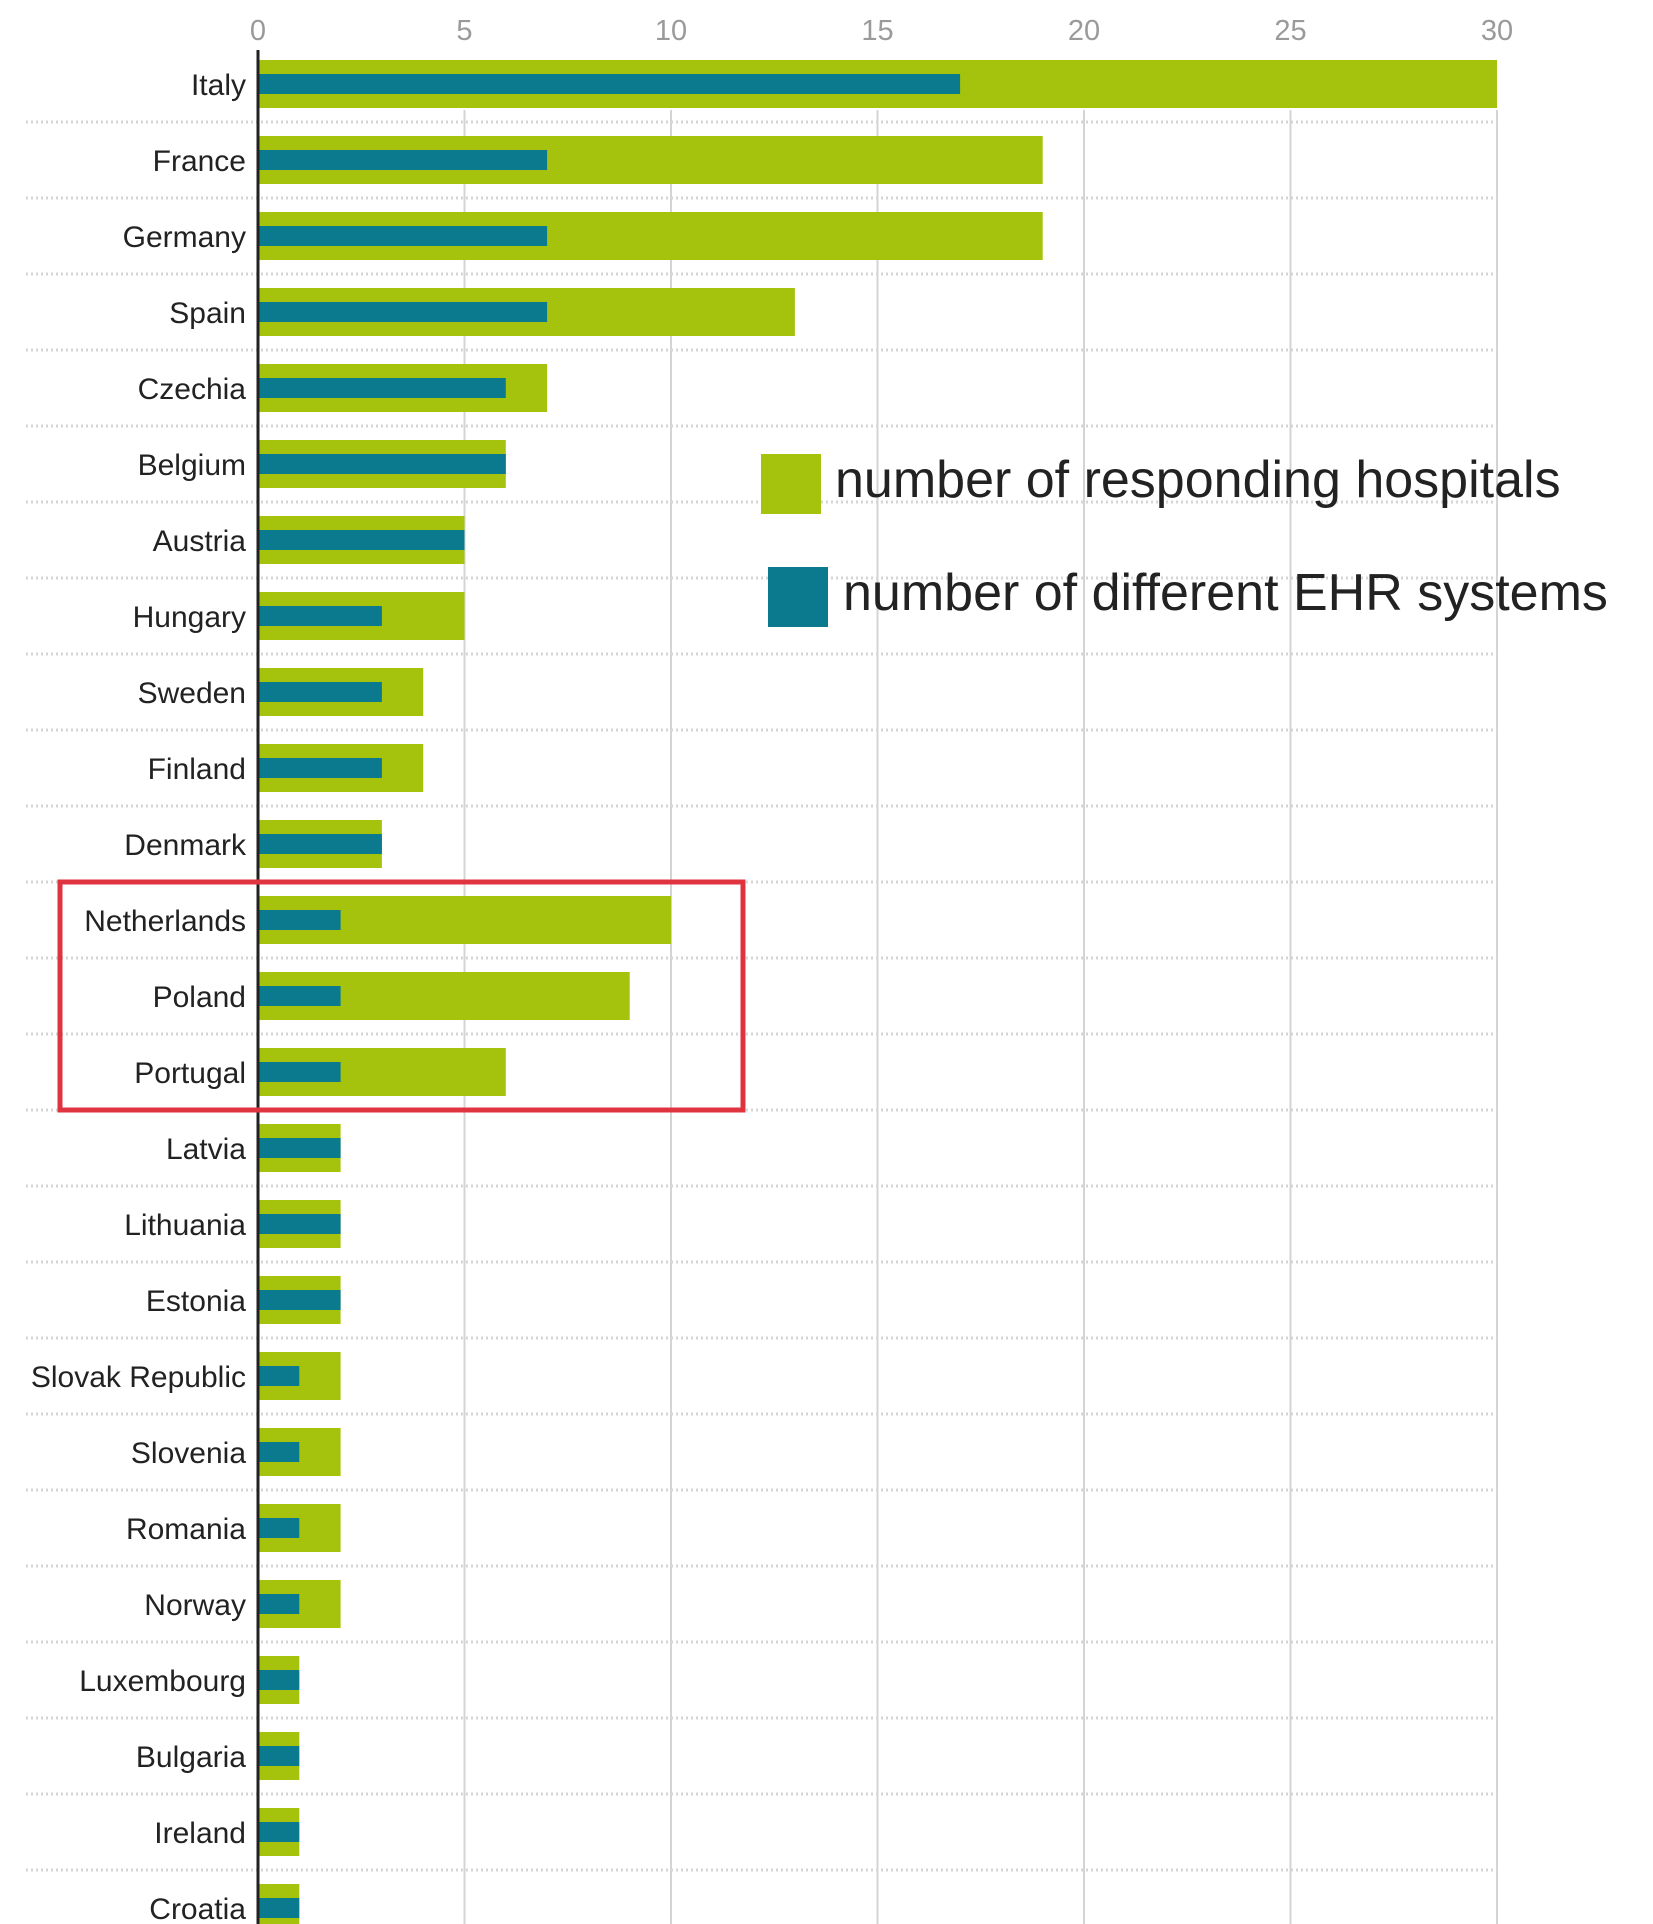  I want to click on category-label: Hungary, so click(189, 617).